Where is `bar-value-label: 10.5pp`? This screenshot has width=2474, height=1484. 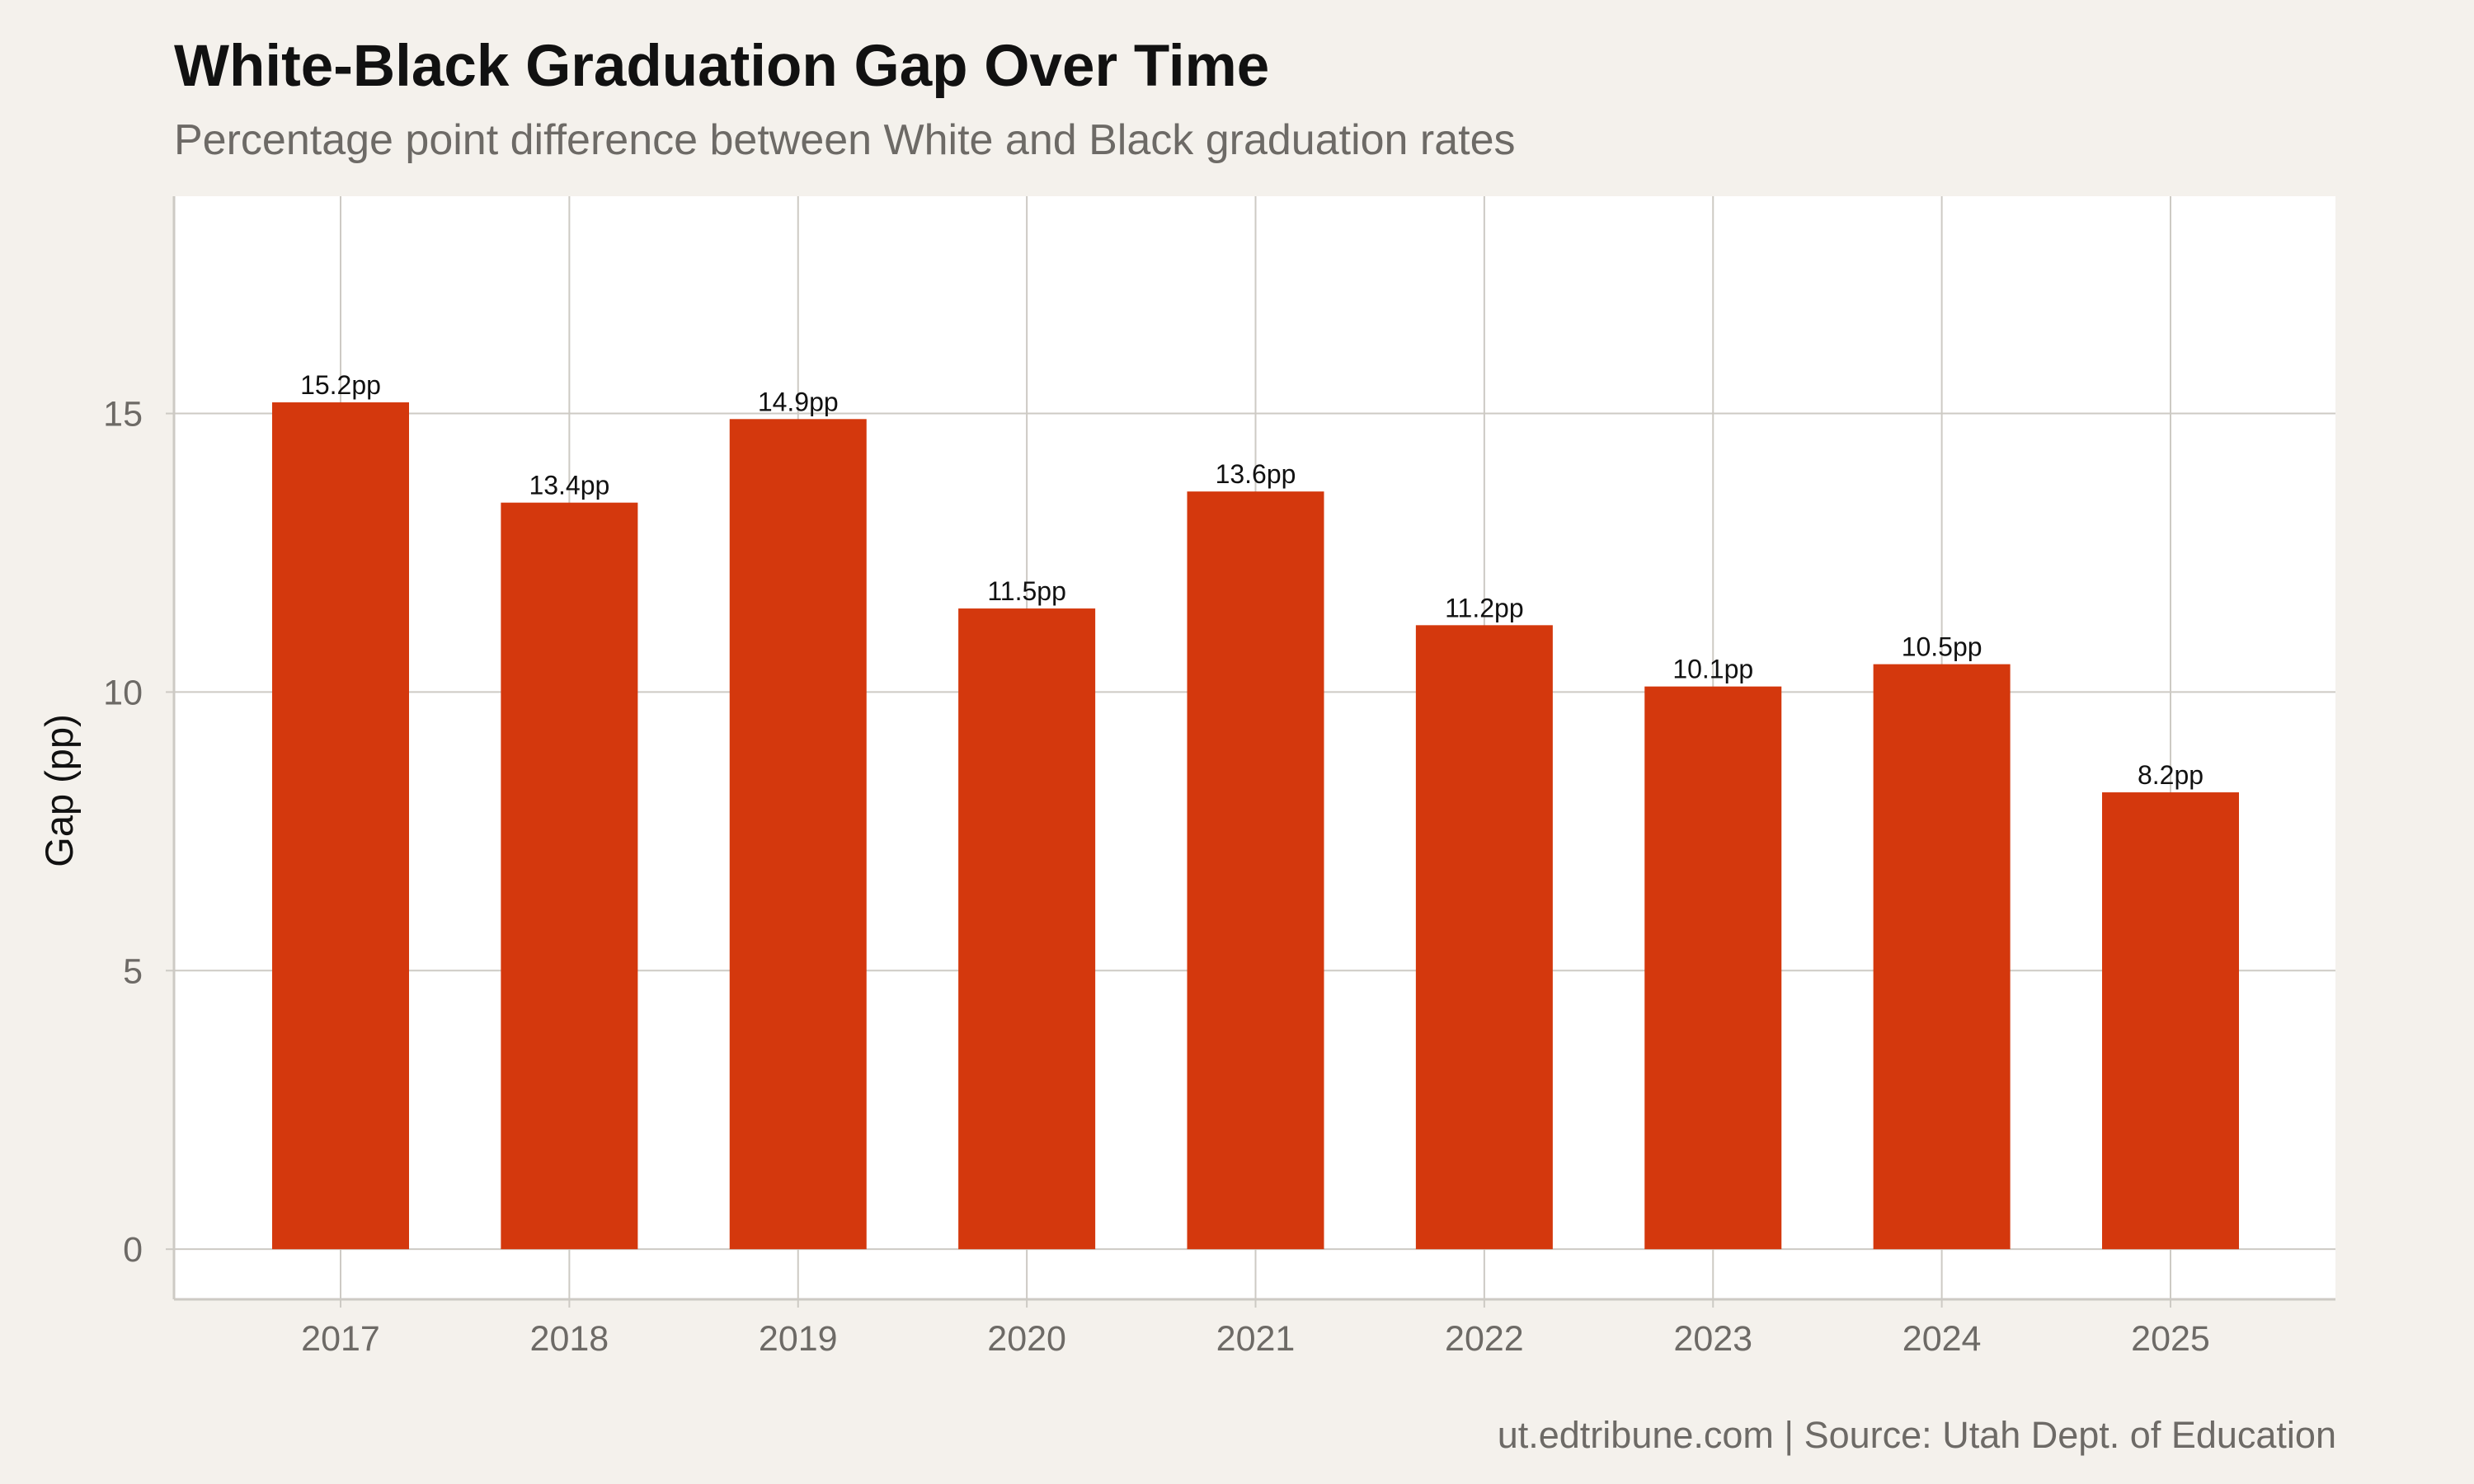 bar-value-label: 10.5pp is located at coordinates (1942, 647).